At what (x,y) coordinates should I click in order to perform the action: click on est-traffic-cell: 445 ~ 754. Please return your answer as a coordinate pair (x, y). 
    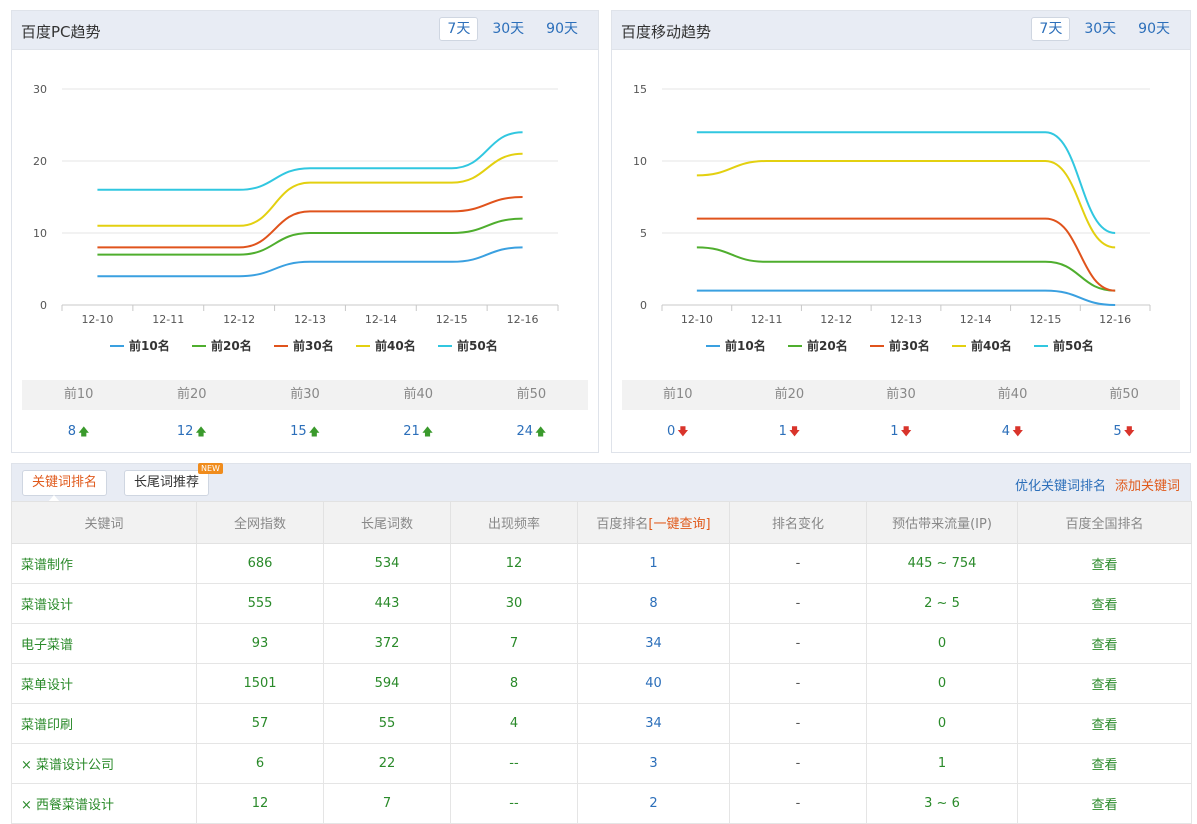
    Looking at the image, I should click on (942, 563).